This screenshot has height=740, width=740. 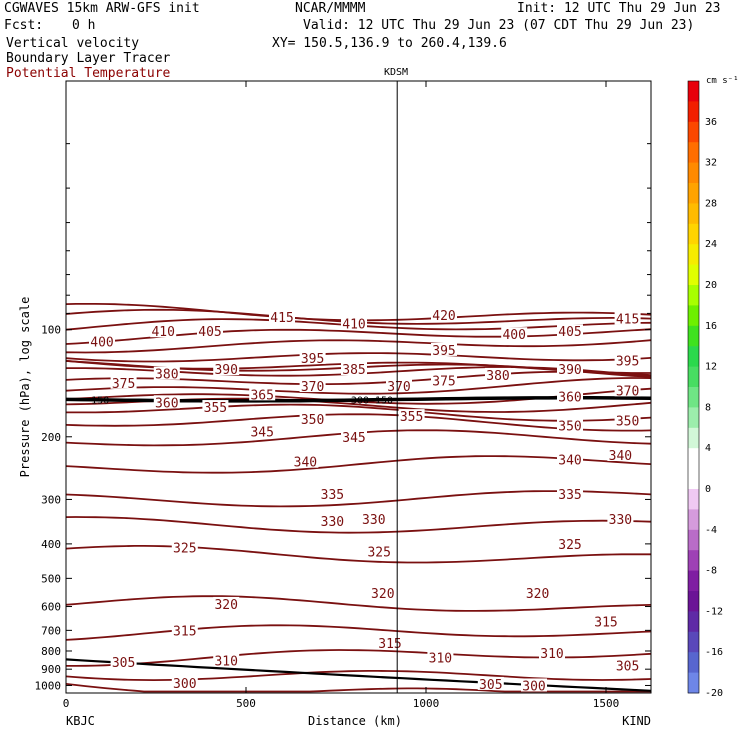 What do you see at coordinates (396, 72) in the screenshot?
I see `chart-title: KDSM` at bounding box center [396, 72].